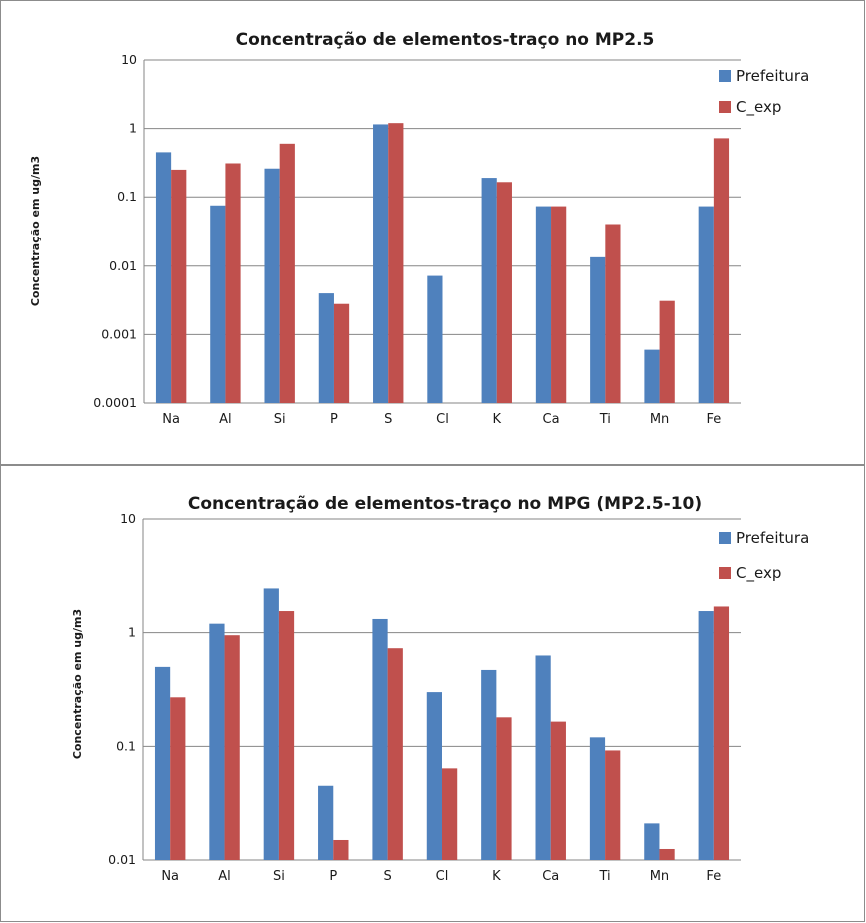  What do you see at coordinates (450, 814) in the screenshot?
I see `bar-c-exp-cl` at bounding box center [450, 814].